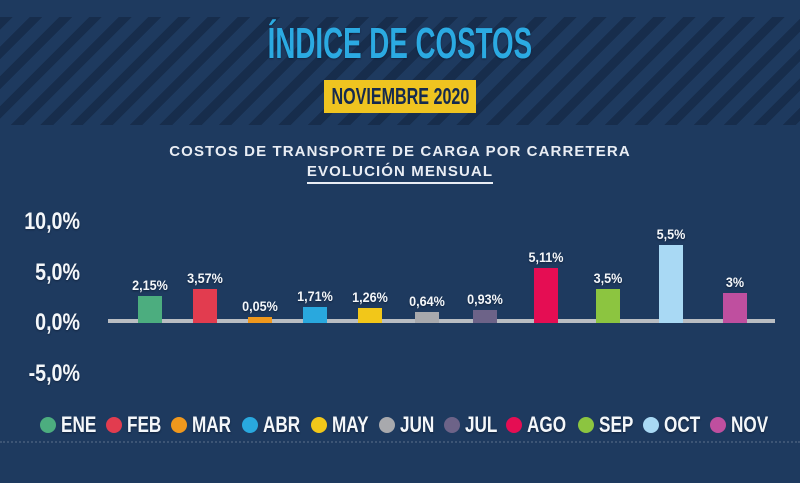 The image size is (800, 483). Describe the element at coordinates (205, 306) in the screenshot. I see `bar-feb` at that location.